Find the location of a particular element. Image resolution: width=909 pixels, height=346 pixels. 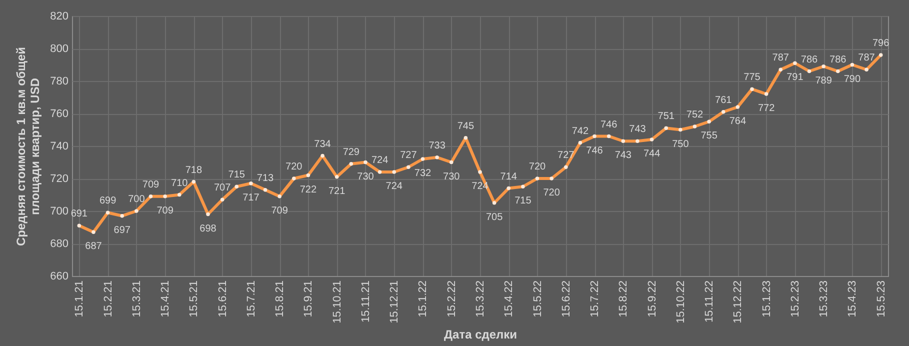

data-label: 729 is located at coordinates (351, 152).